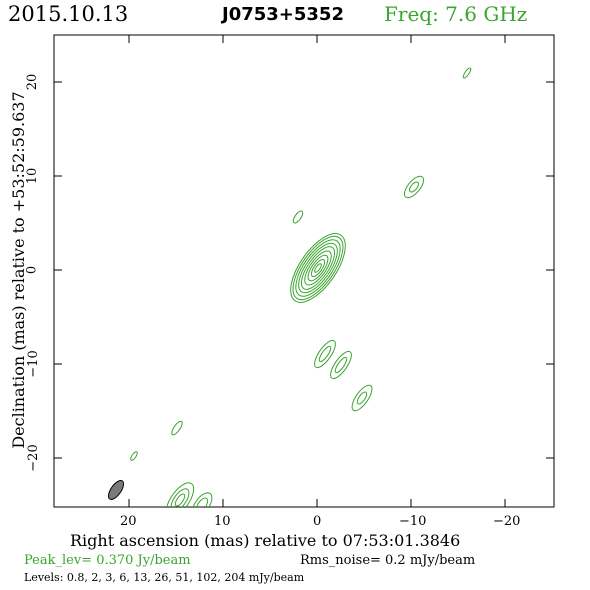 The image size is (590, 590). I want to click on peak-level: Peak_lev= 0.370 Jy/beam, so click(107, 560).